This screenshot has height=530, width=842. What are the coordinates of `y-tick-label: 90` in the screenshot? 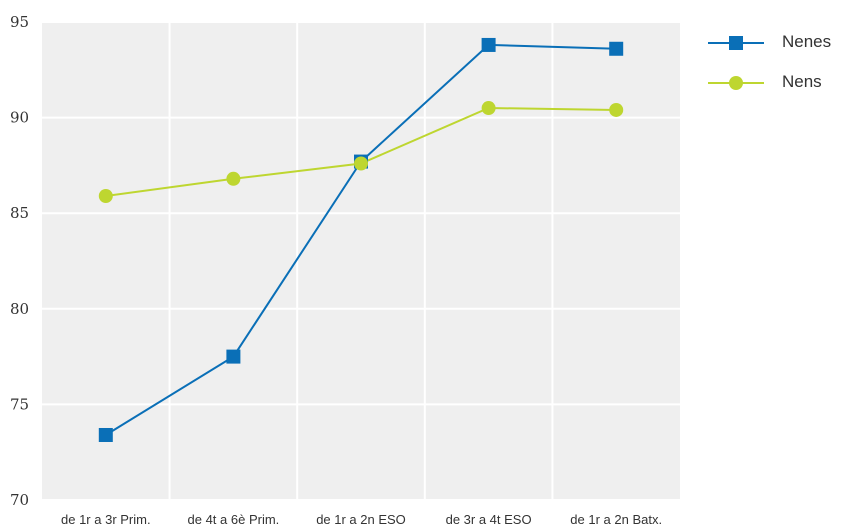 It's located at (19, 118).